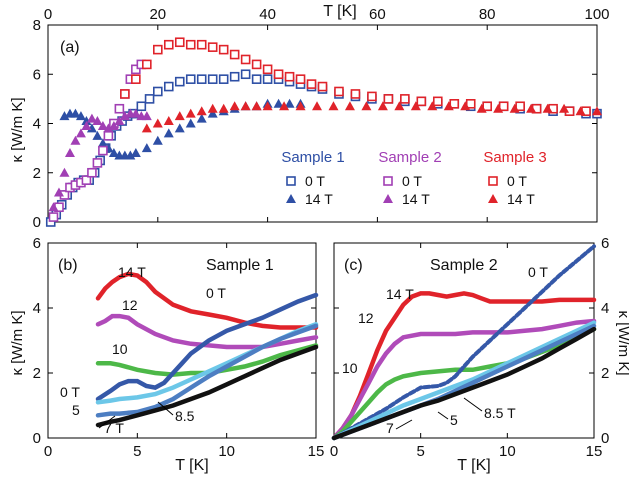  I want to click on y-tick-label: 4, so click(37, 124).